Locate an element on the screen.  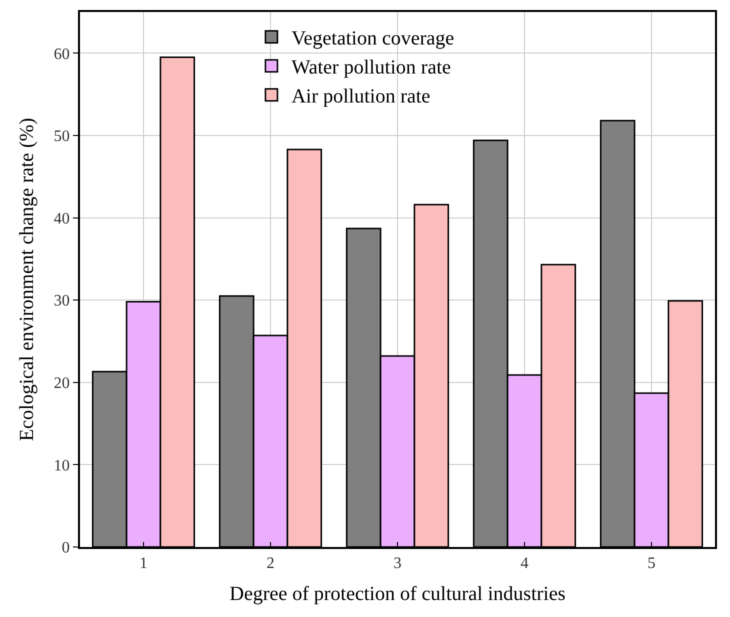
y-tick-label: 0 is located at coordinates (66, 548).